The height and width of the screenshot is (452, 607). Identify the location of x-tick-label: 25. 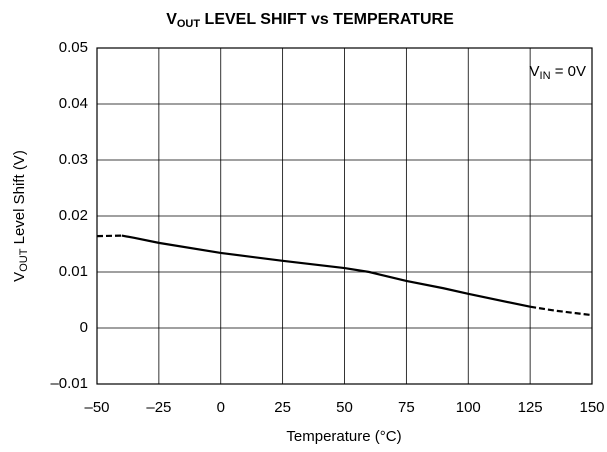
(282, 407).